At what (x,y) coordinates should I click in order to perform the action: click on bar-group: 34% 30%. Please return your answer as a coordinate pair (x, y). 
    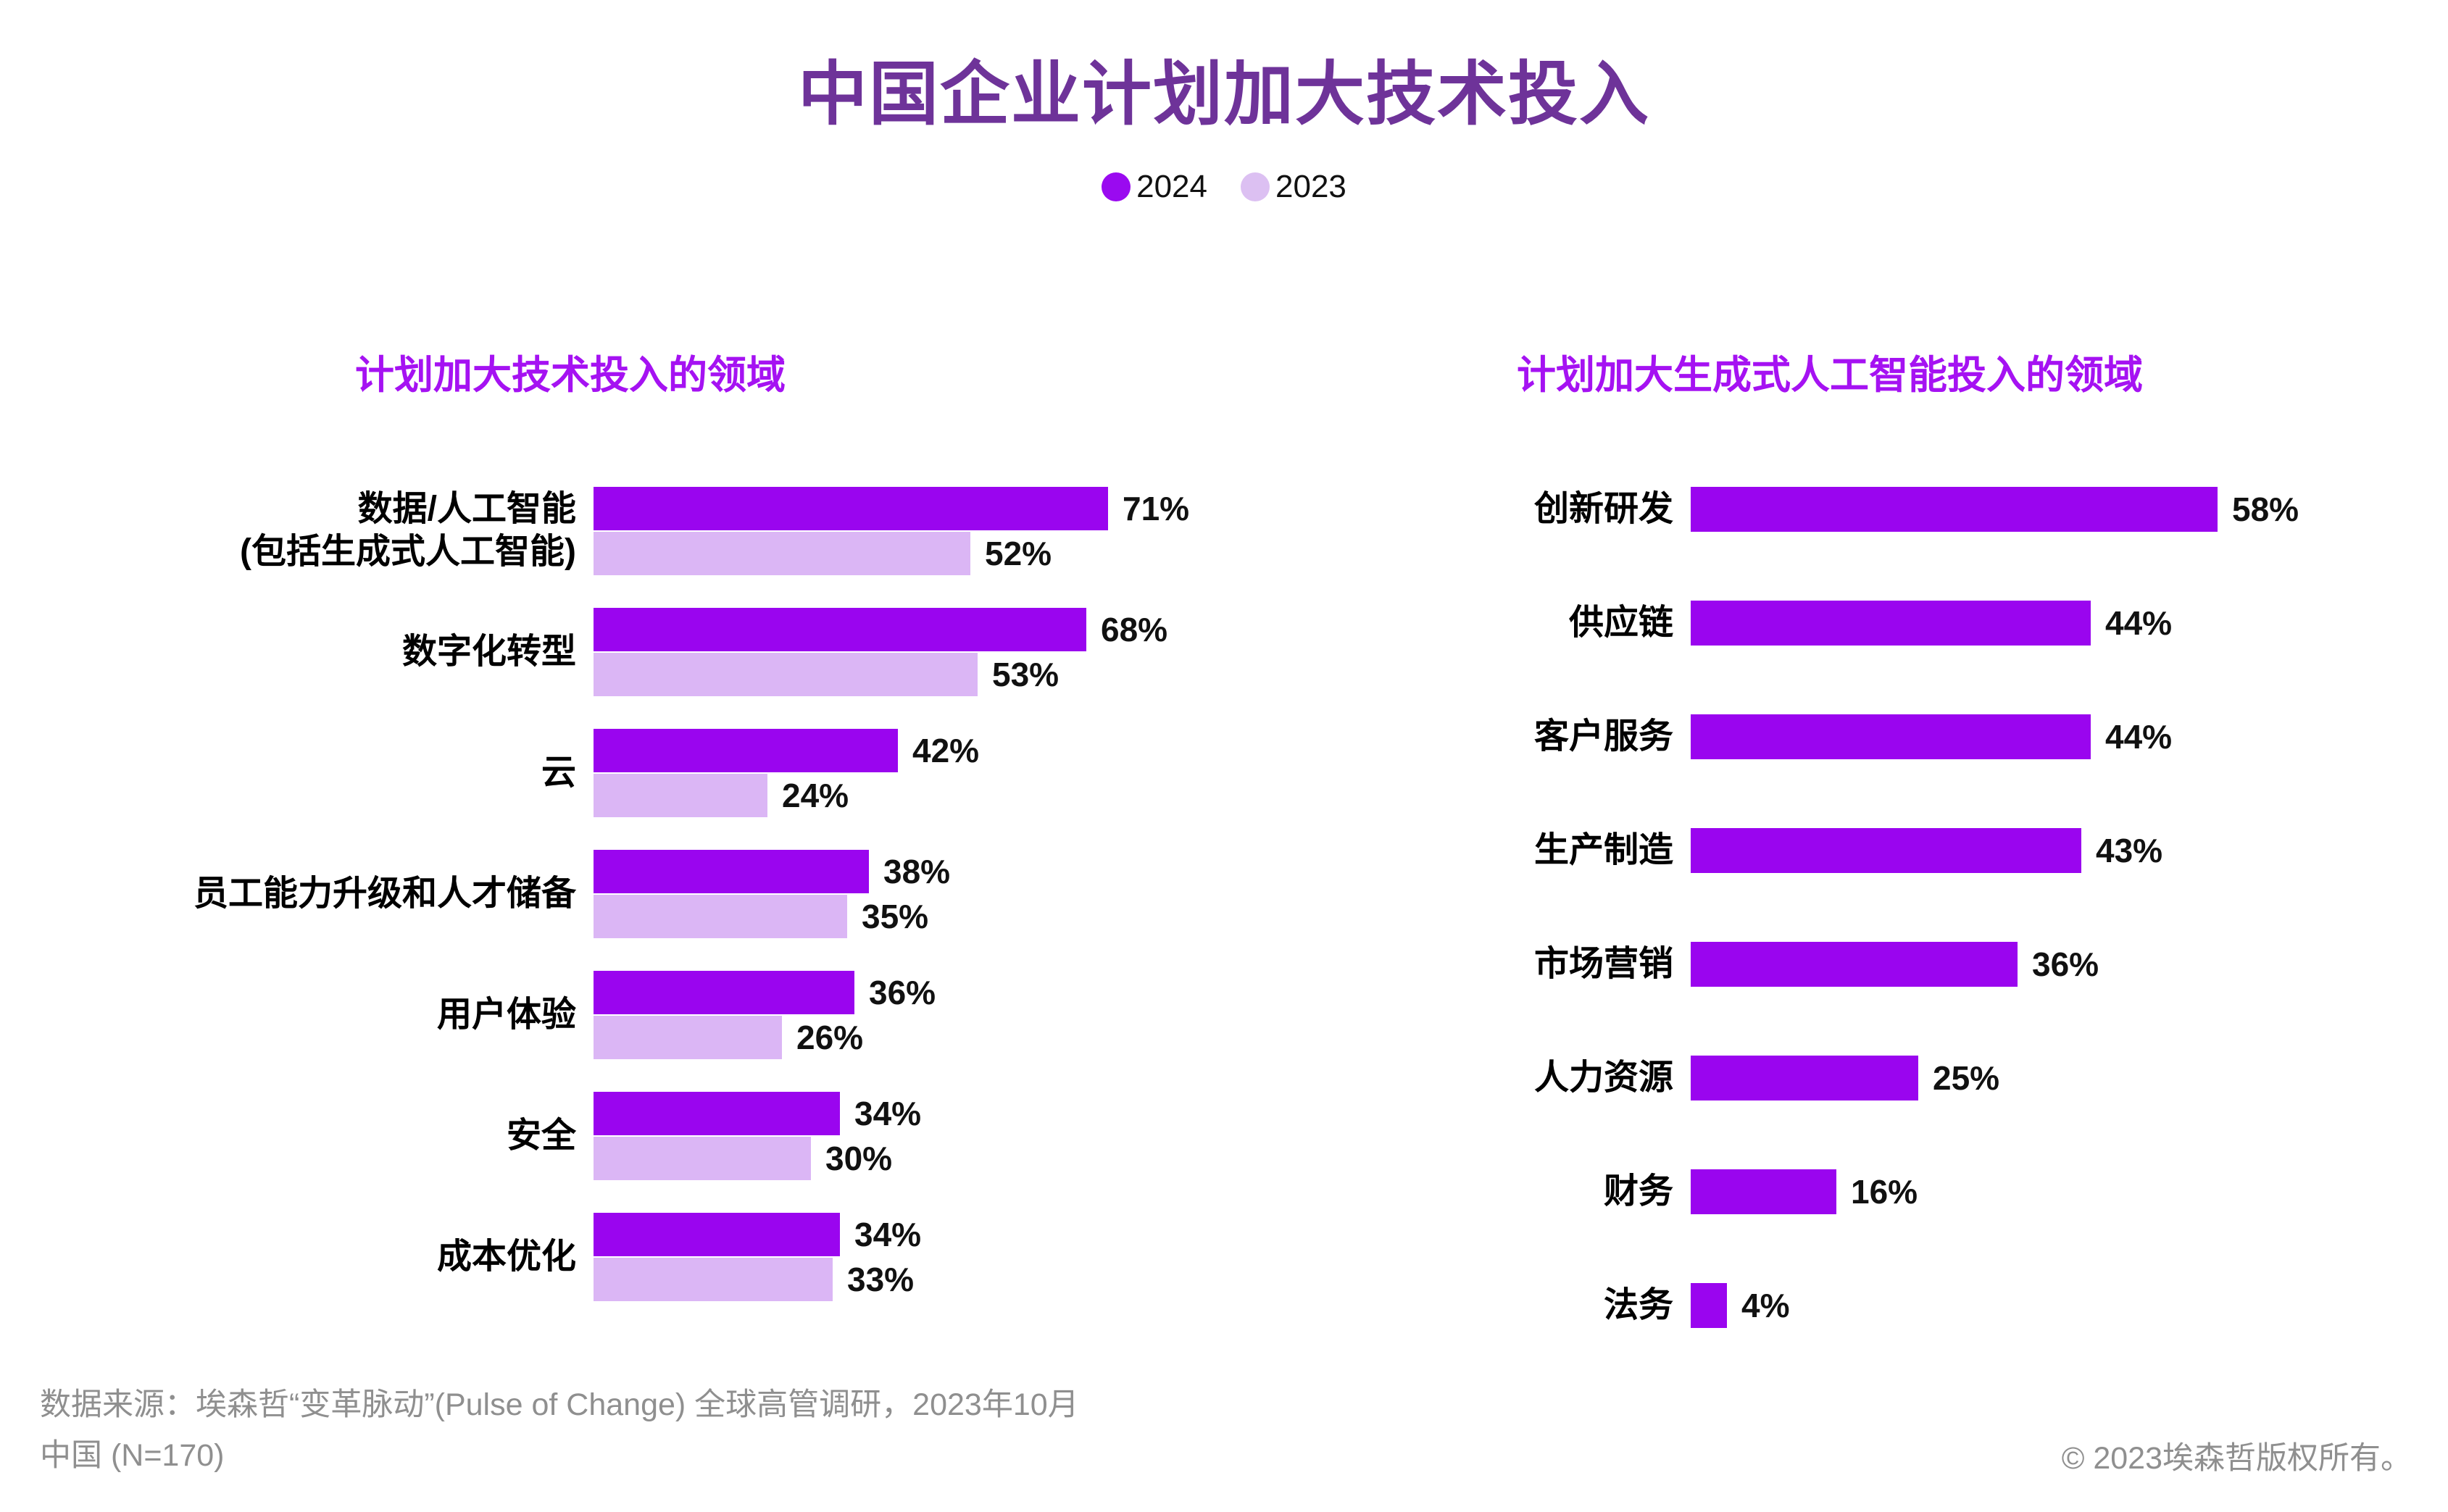
    Looking at the image, I should click on (757, 1136).